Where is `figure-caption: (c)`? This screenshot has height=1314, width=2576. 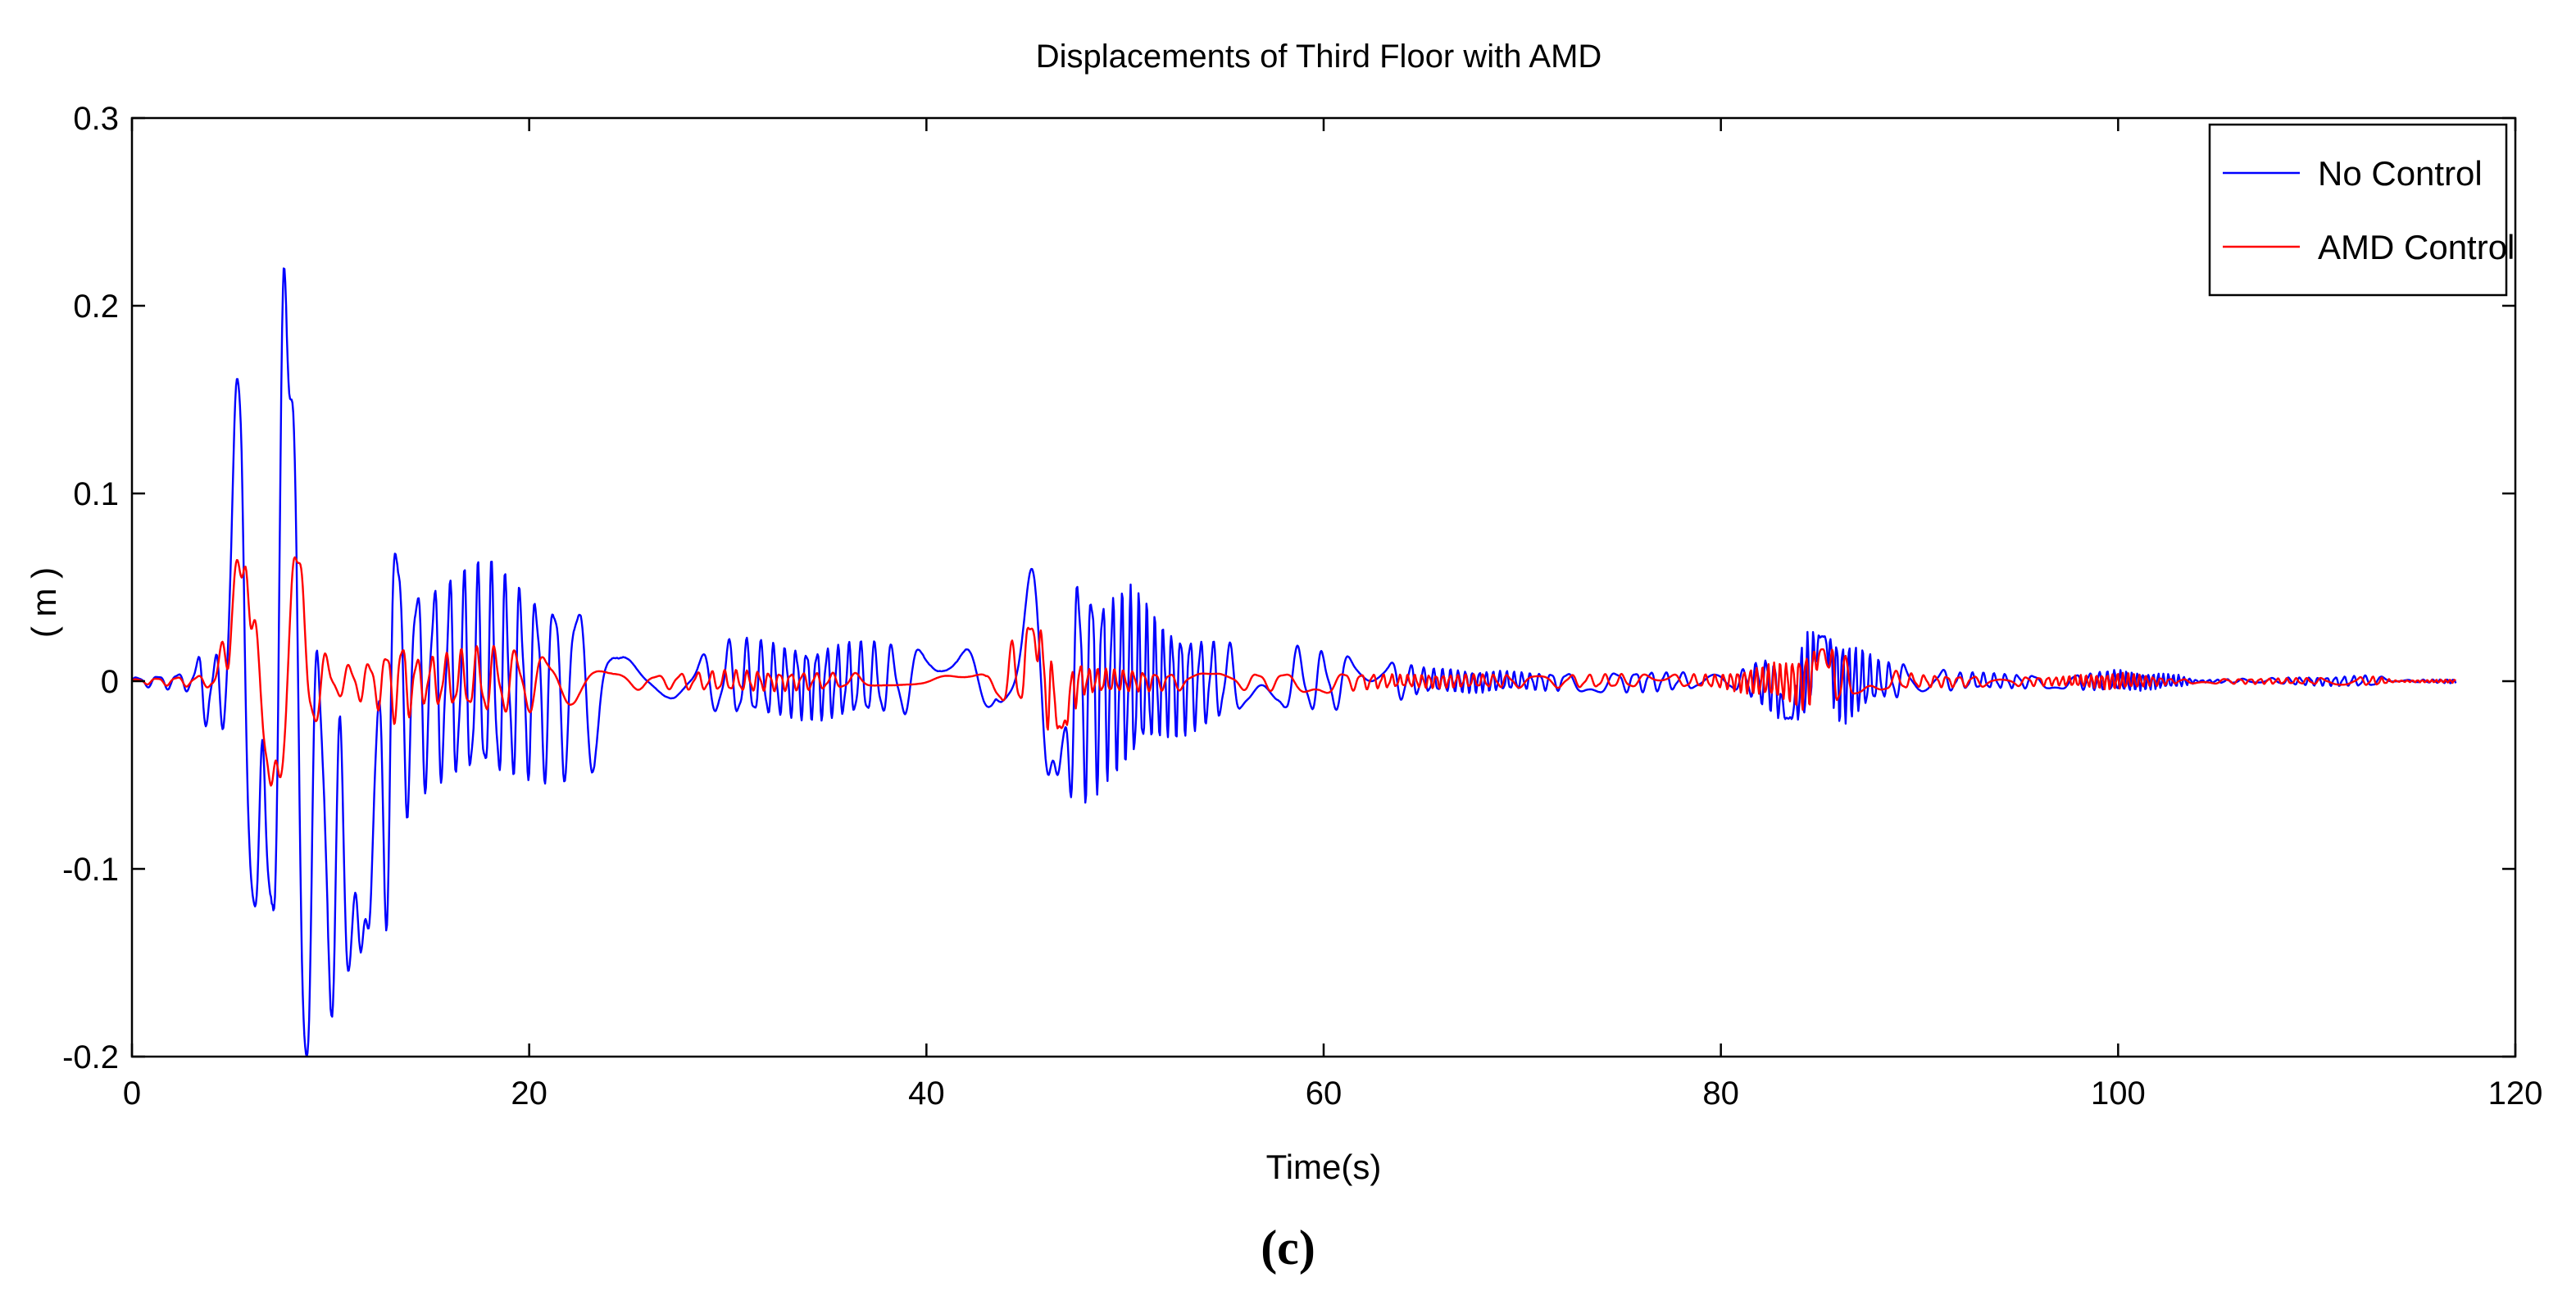 figure-caption: (c) is located at coordinates (1288, 1248).